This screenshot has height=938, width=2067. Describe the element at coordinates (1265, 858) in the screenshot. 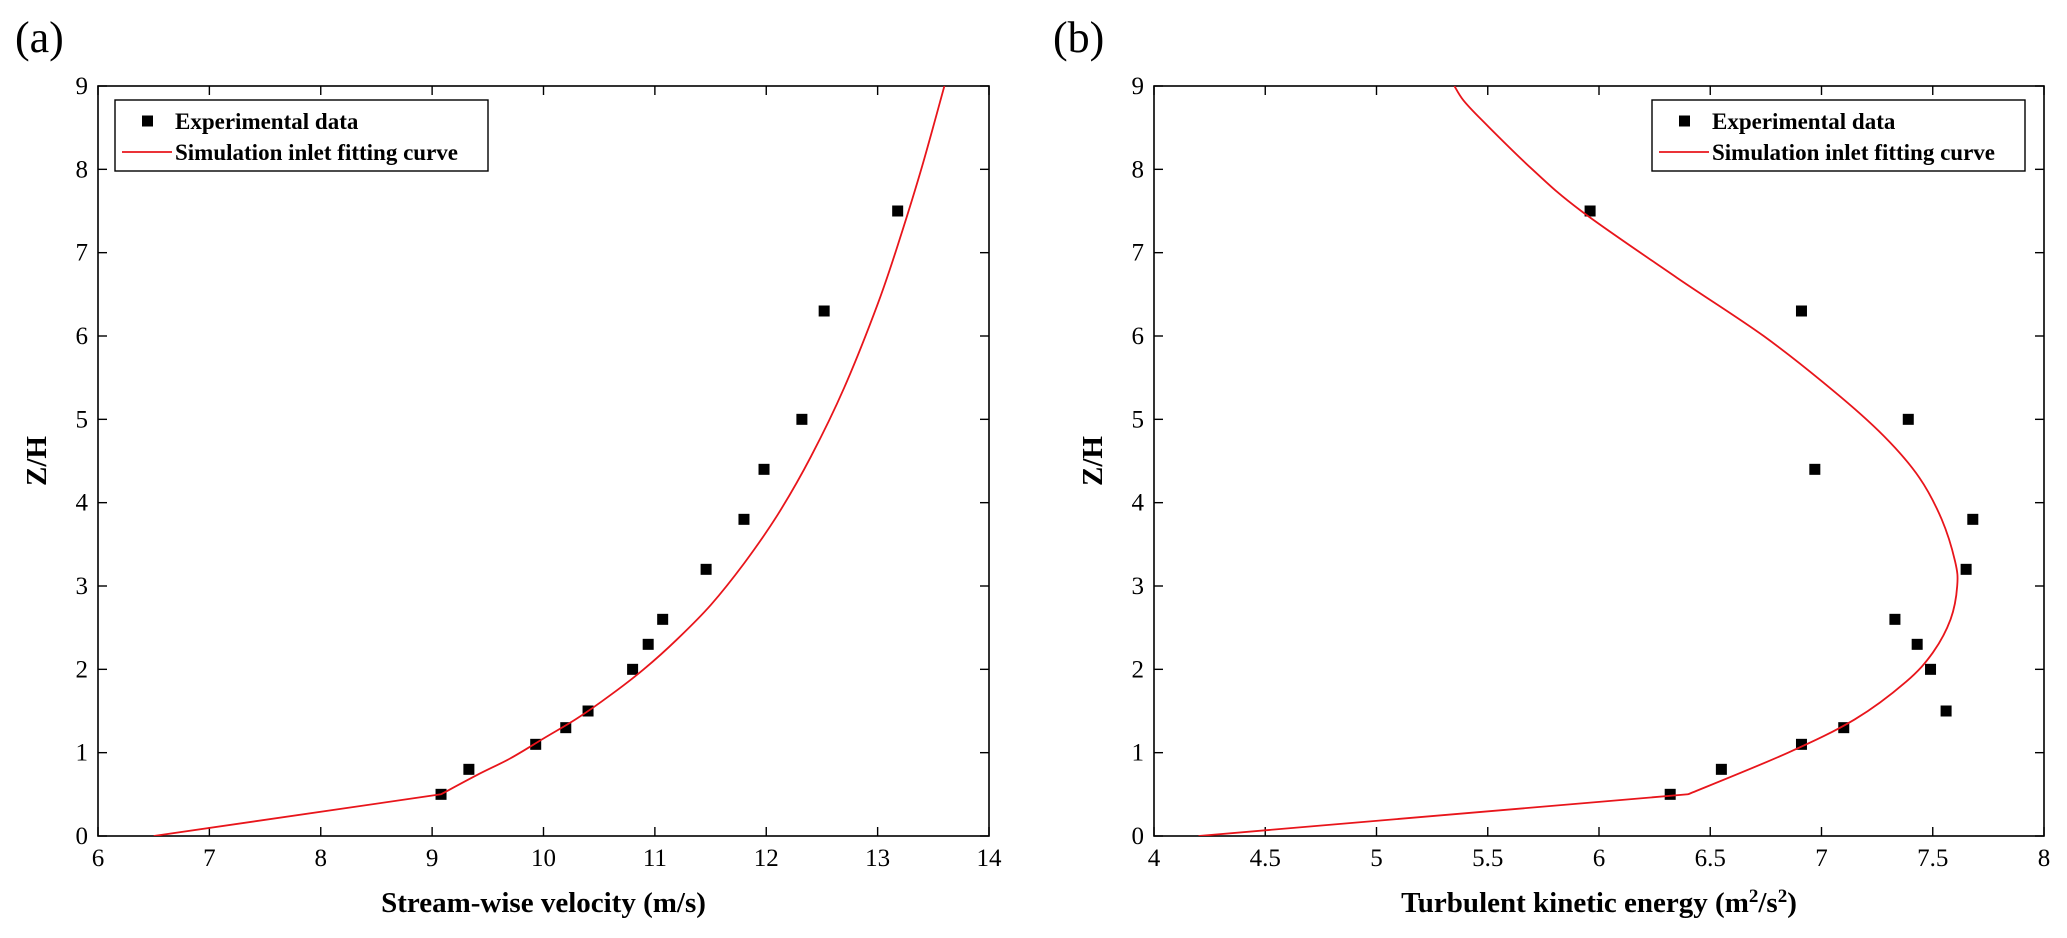

I see `x-tick-label: 4.5` at that location.